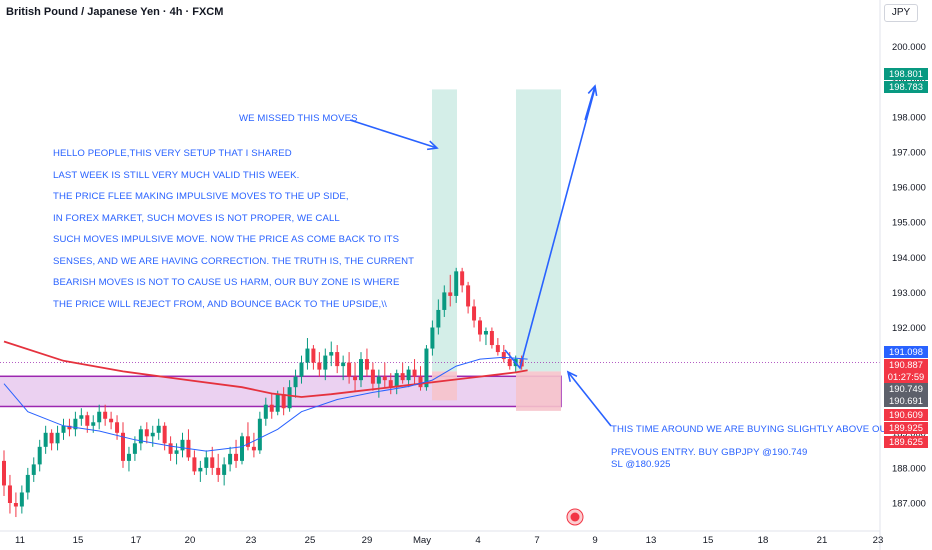  Describe the element at coordinates (575, 517) in the screenshot. I see `event-flag-icon-inner` at that location.